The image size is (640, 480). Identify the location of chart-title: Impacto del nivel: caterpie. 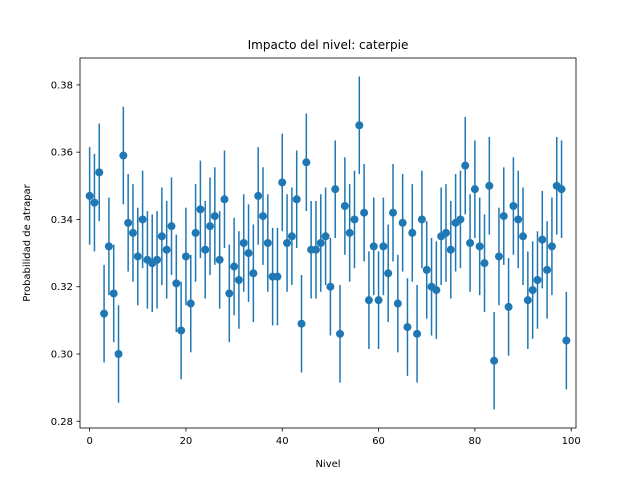
(328, 45).